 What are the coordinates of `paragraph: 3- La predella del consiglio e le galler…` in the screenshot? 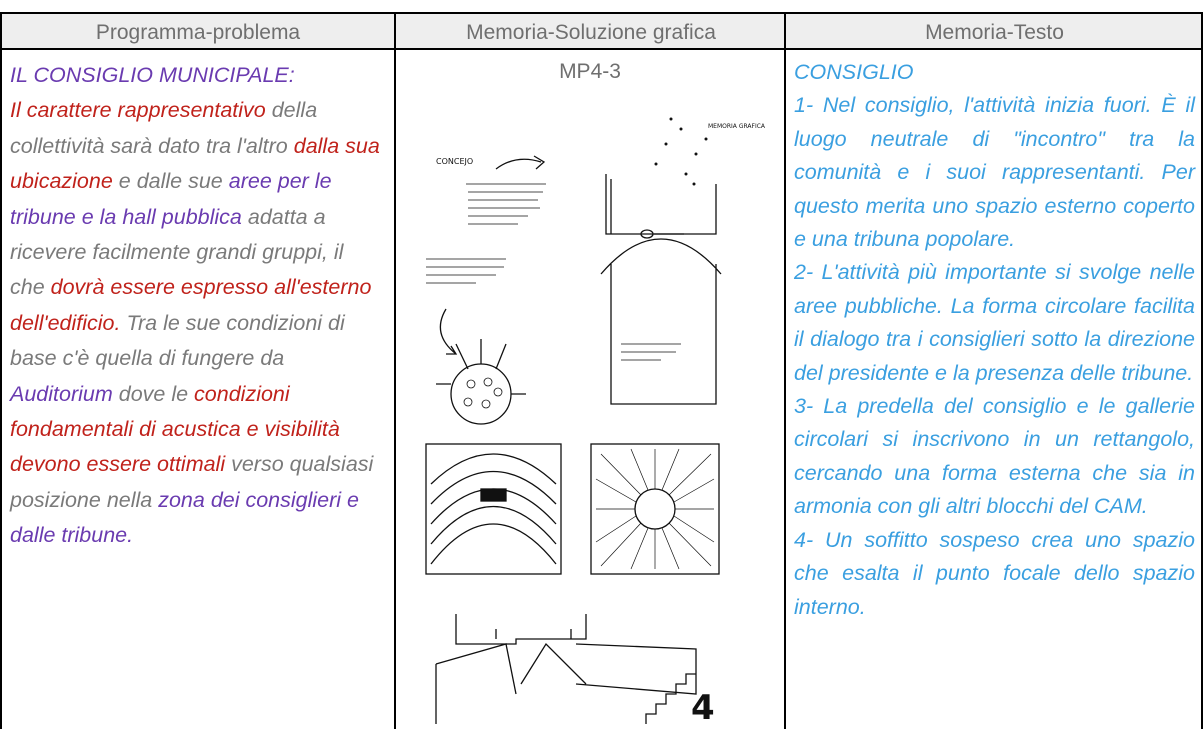 It's located at (994, 456).